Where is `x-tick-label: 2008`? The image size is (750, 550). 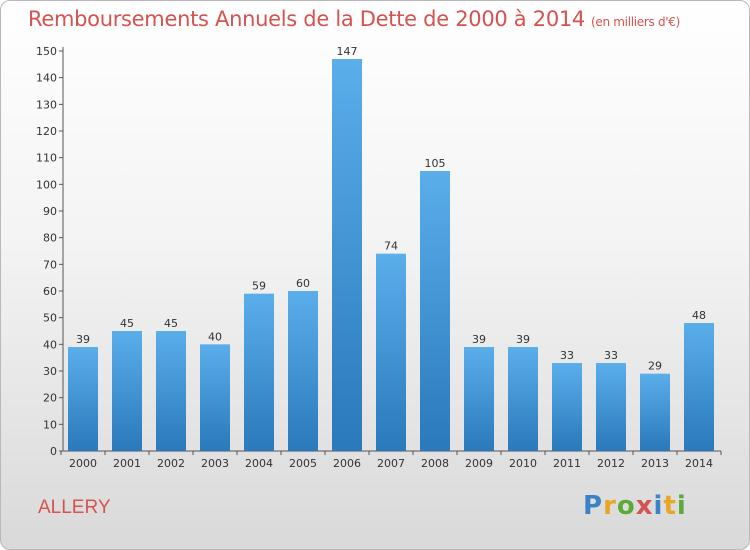 x-tick-label: 2008 is located at coordinates (435, 463).